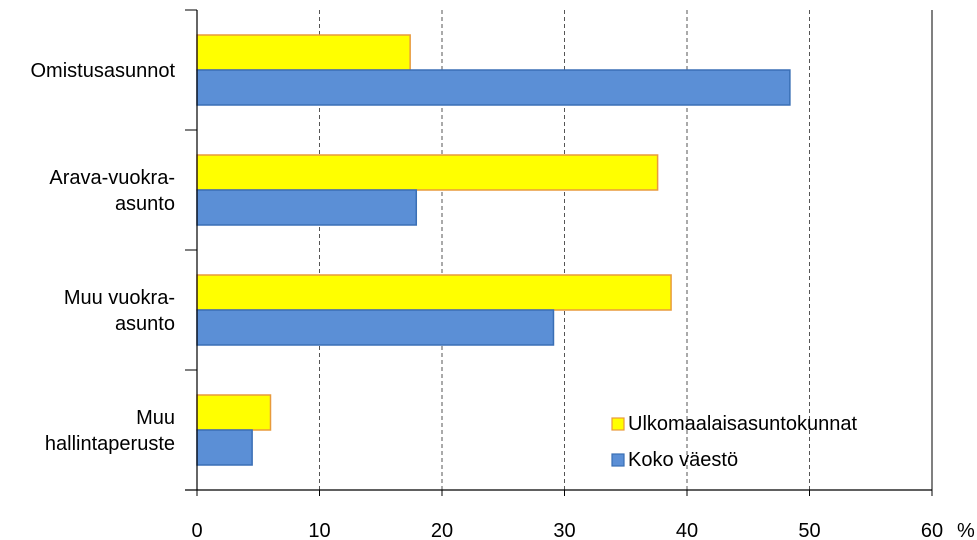 The height and width of the screenshot is (540, 977). What do you see at coordinates (564, 530) in the screenshot?
I see `x-tick-label: 30` at bounding box center [564, 530].